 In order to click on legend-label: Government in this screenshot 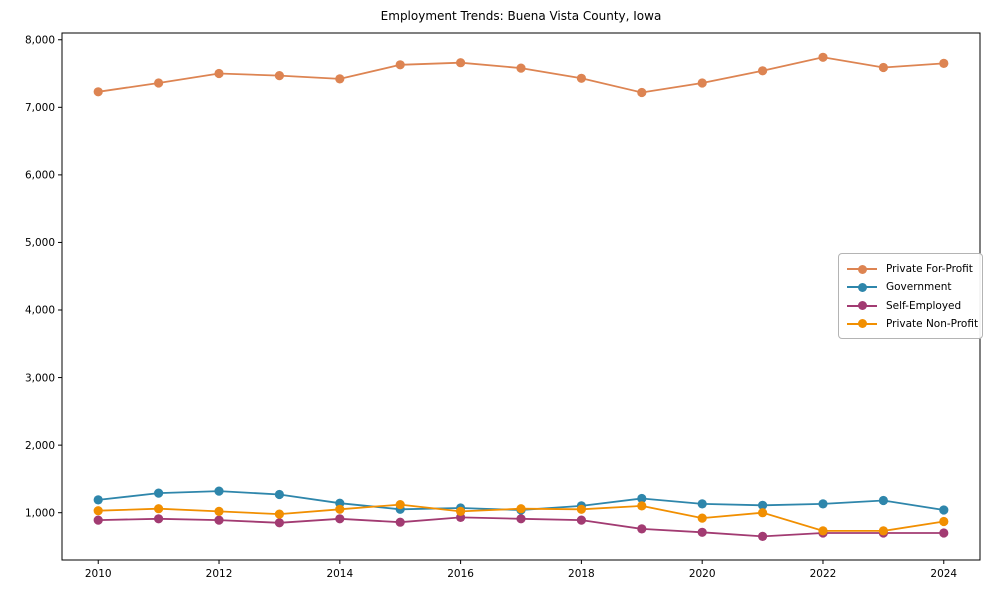, I will do `click(919, 287)`.